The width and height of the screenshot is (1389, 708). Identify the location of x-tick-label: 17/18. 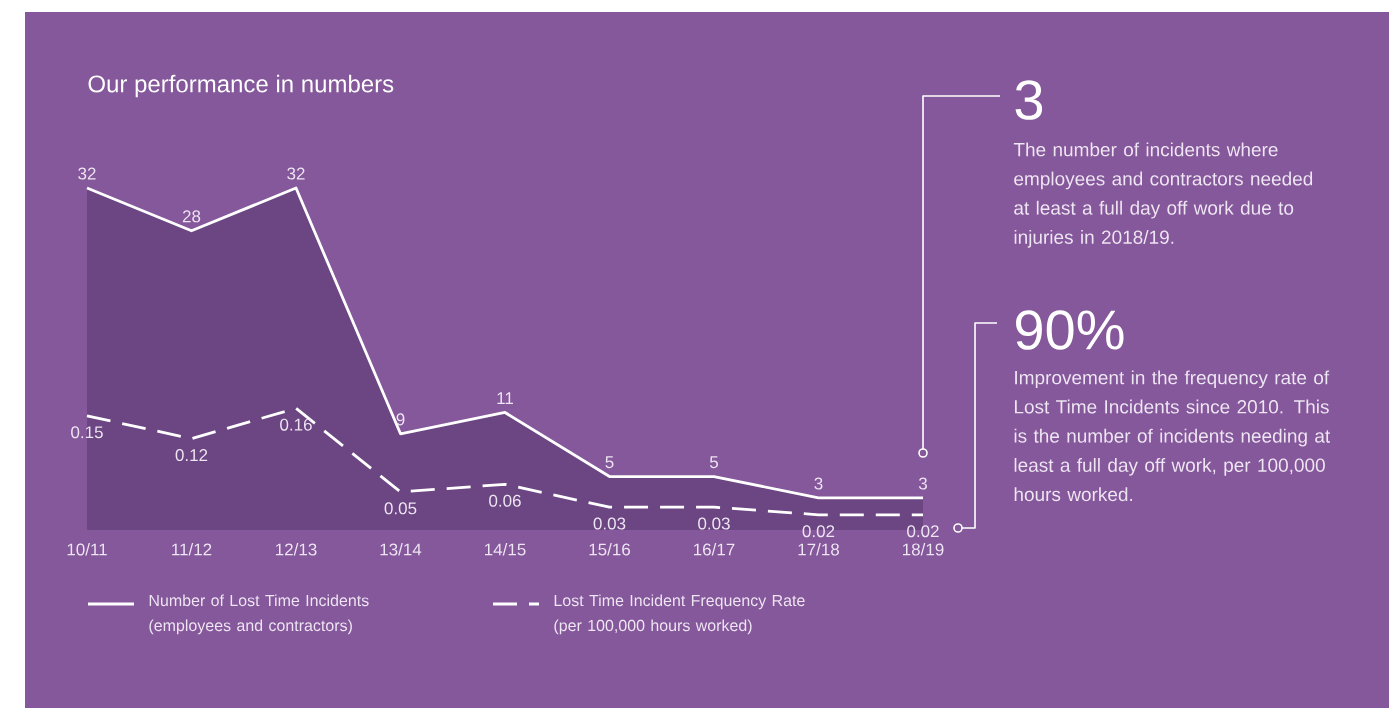
(819, 549).